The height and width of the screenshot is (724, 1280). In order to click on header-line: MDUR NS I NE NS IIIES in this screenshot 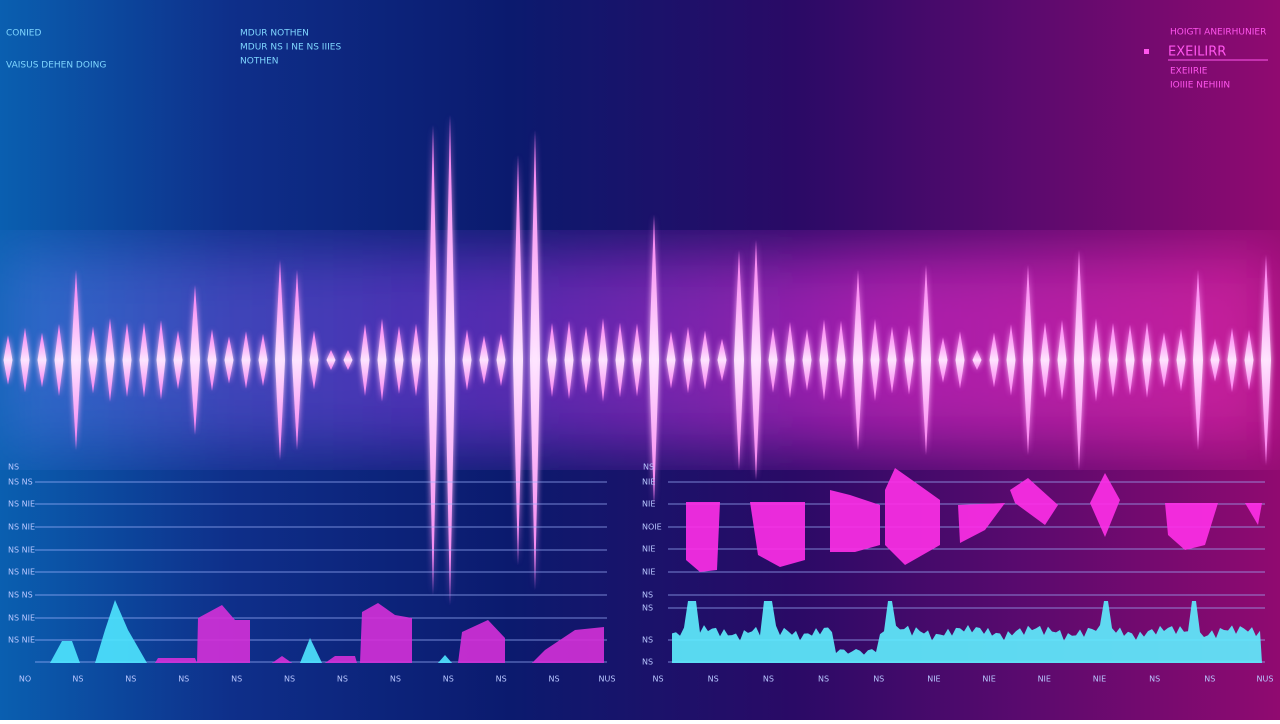, I will do `click(290, 48)`.